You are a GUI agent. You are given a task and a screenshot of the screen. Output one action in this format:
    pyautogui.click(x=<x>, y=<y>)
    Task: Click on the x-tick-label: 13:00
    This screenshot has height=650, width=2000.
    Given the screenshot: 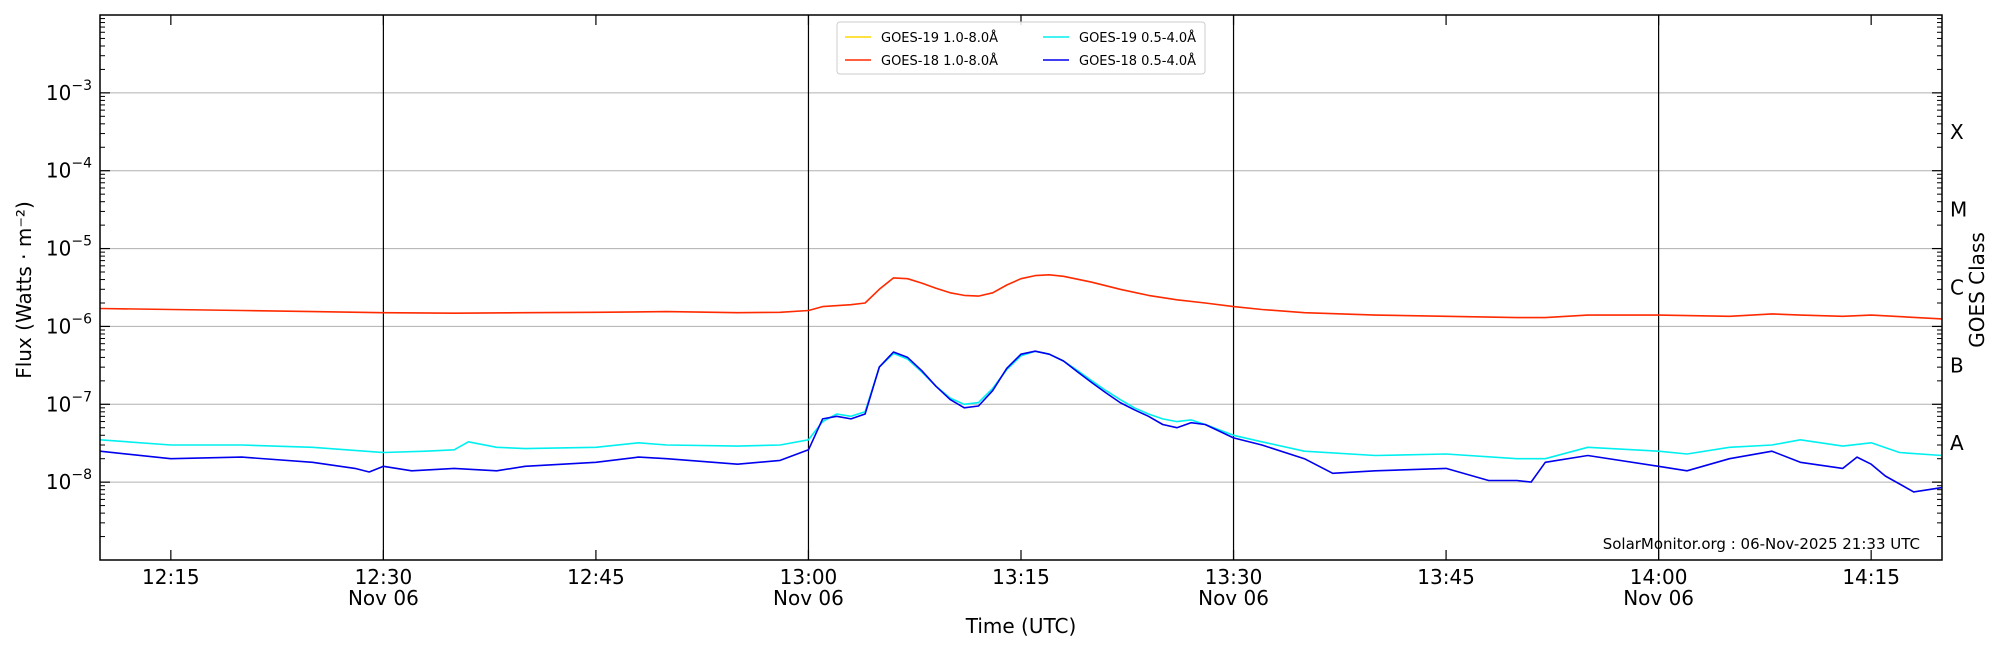 What is the action you would take?
    pyautogui.click(x=809, y=577)
    